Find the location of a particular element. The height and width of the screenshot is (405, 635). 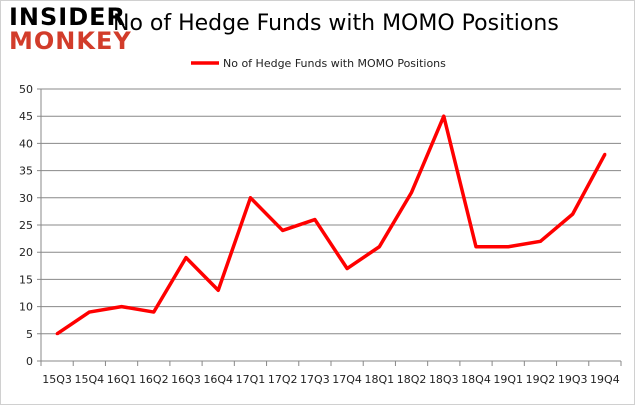

y-tick-label: 0 is located at coordinates (29, 361).